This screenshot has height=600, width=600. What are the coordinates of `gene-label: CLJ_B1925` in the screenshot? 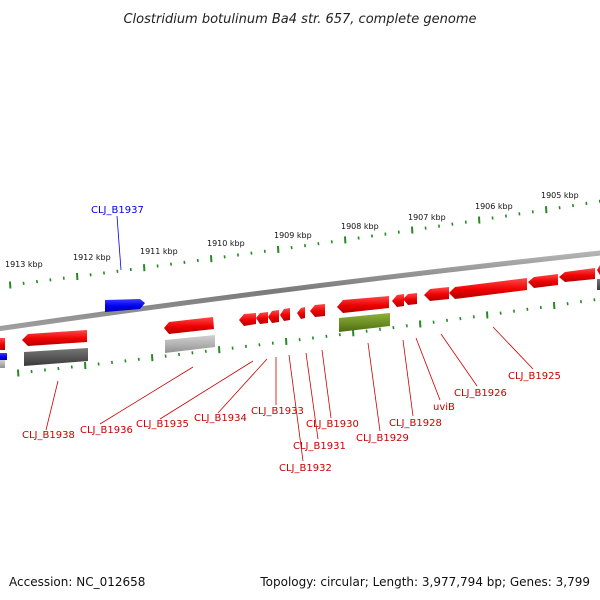 It's located at (534, 376).